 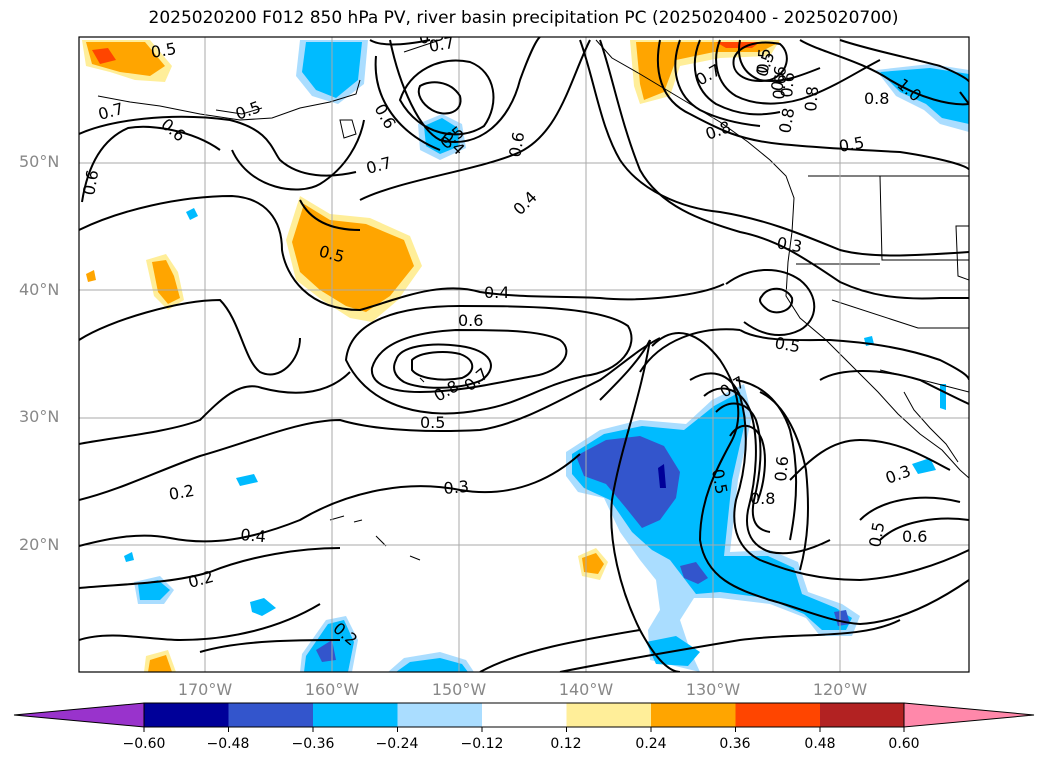 What do you see at coordinates (39, 416) in the screenshot?
I see `lat-label-30n: 30°N` at bounding box center [39, 416].